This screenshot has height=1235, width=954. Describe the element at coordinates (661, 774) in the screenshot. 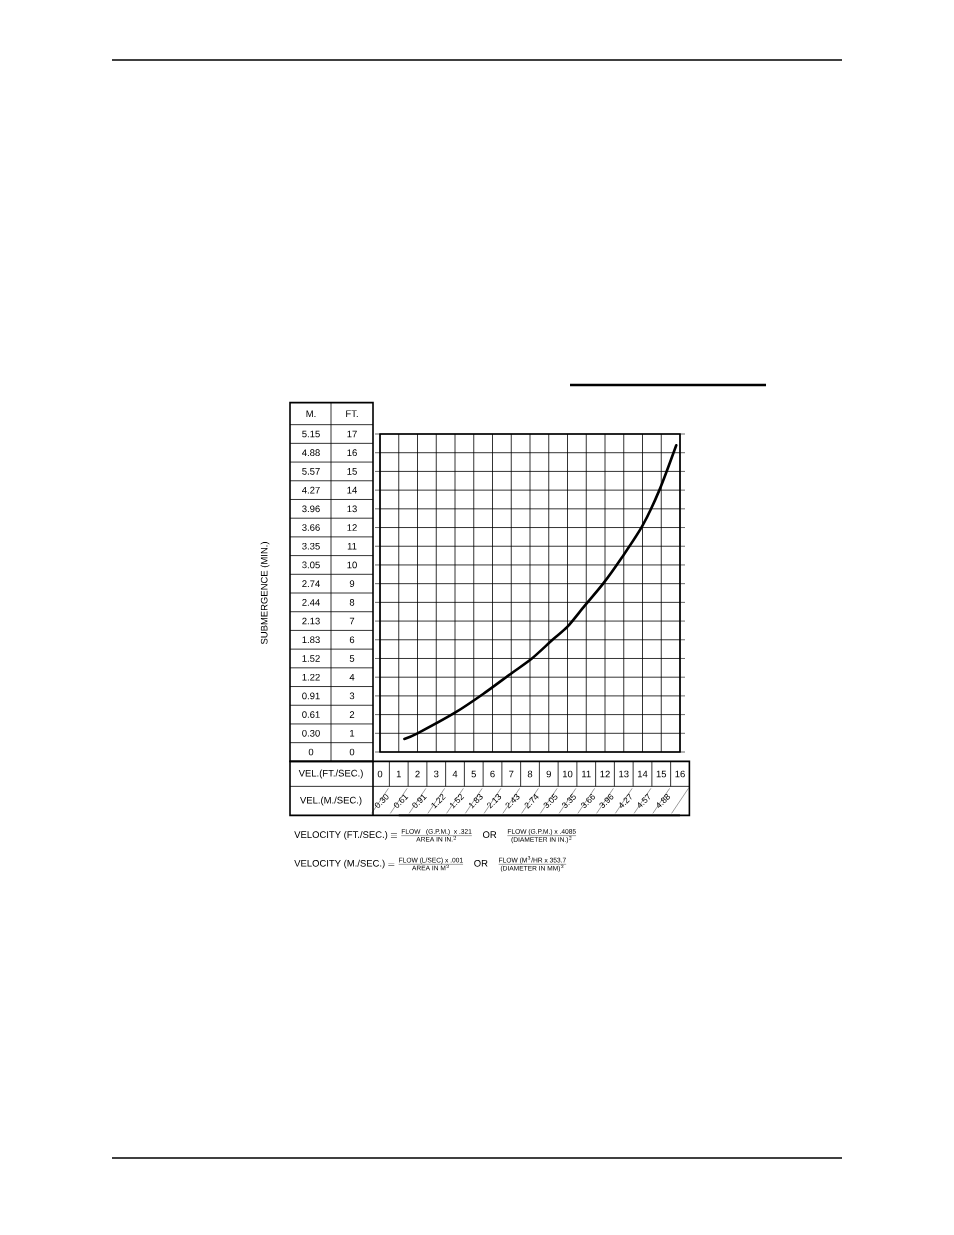

I see `x-tick-label: 15` at that location.